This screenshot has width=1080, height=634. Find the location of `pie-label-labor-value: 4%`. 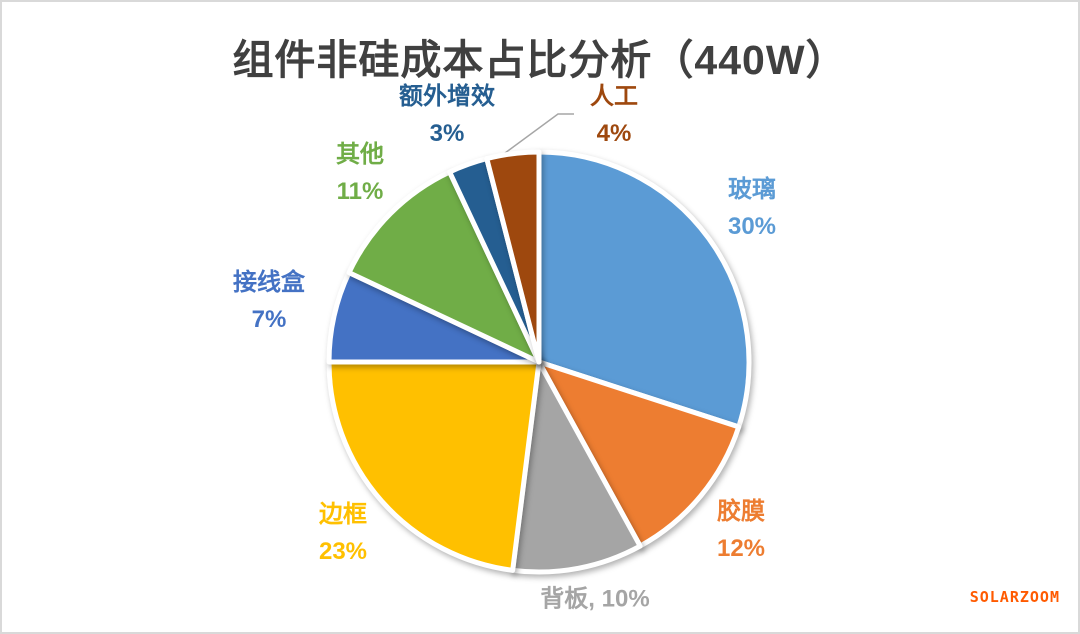

pie-label-labor-value: 4% is located at coordinates (614, 133).